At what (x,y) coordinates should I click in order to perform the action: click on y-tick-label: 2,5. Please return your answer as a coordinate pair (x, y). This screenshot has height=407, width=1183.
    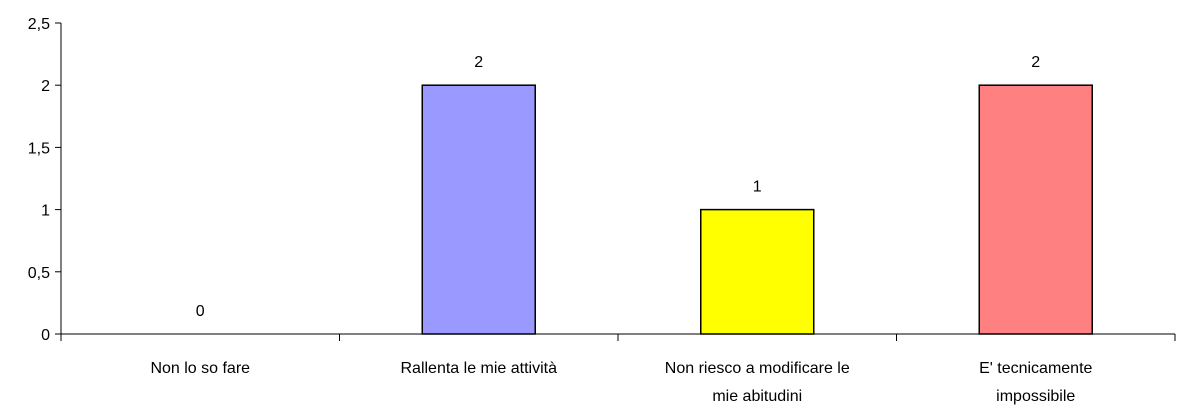
    Looking at the image, I should click on (39, 24).